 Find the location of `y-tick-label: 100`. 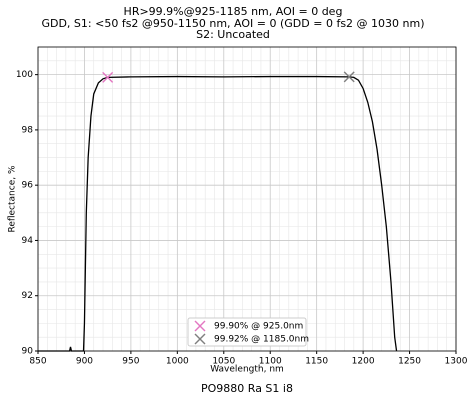

y-tick-label: 100 is located at coordinates (24, 75).